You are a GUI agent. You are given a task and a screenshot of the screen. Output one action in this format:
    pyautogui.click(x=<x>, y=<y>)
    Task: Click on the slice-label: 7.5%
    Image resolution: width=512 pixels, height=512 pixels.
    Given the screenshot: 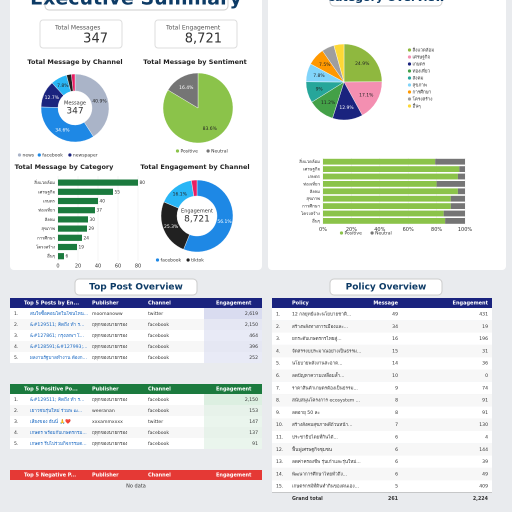 What is the action you would take?
    pyautogui.click(x=325, y=65)
    